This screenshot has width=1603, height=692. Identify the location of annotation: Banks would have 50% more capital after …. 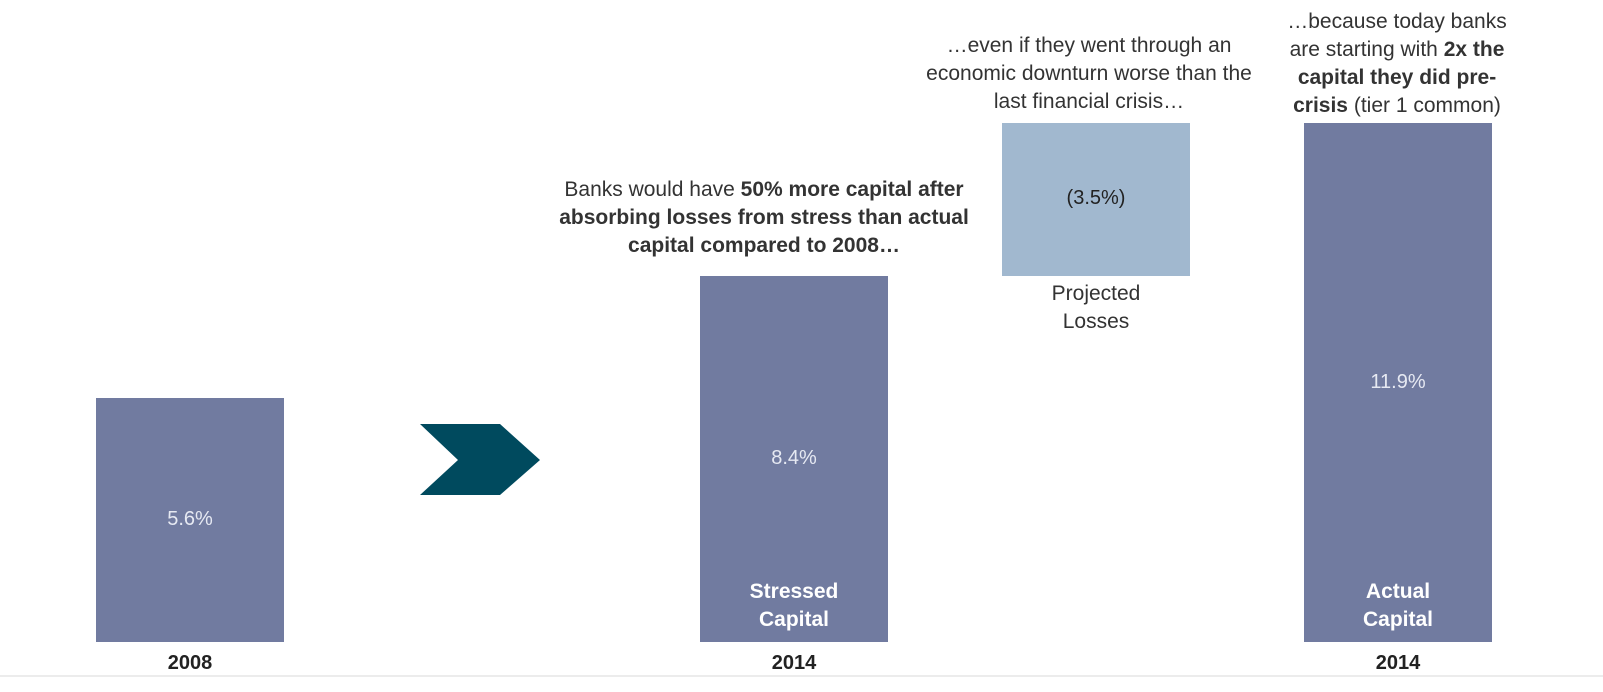
(764, 218).